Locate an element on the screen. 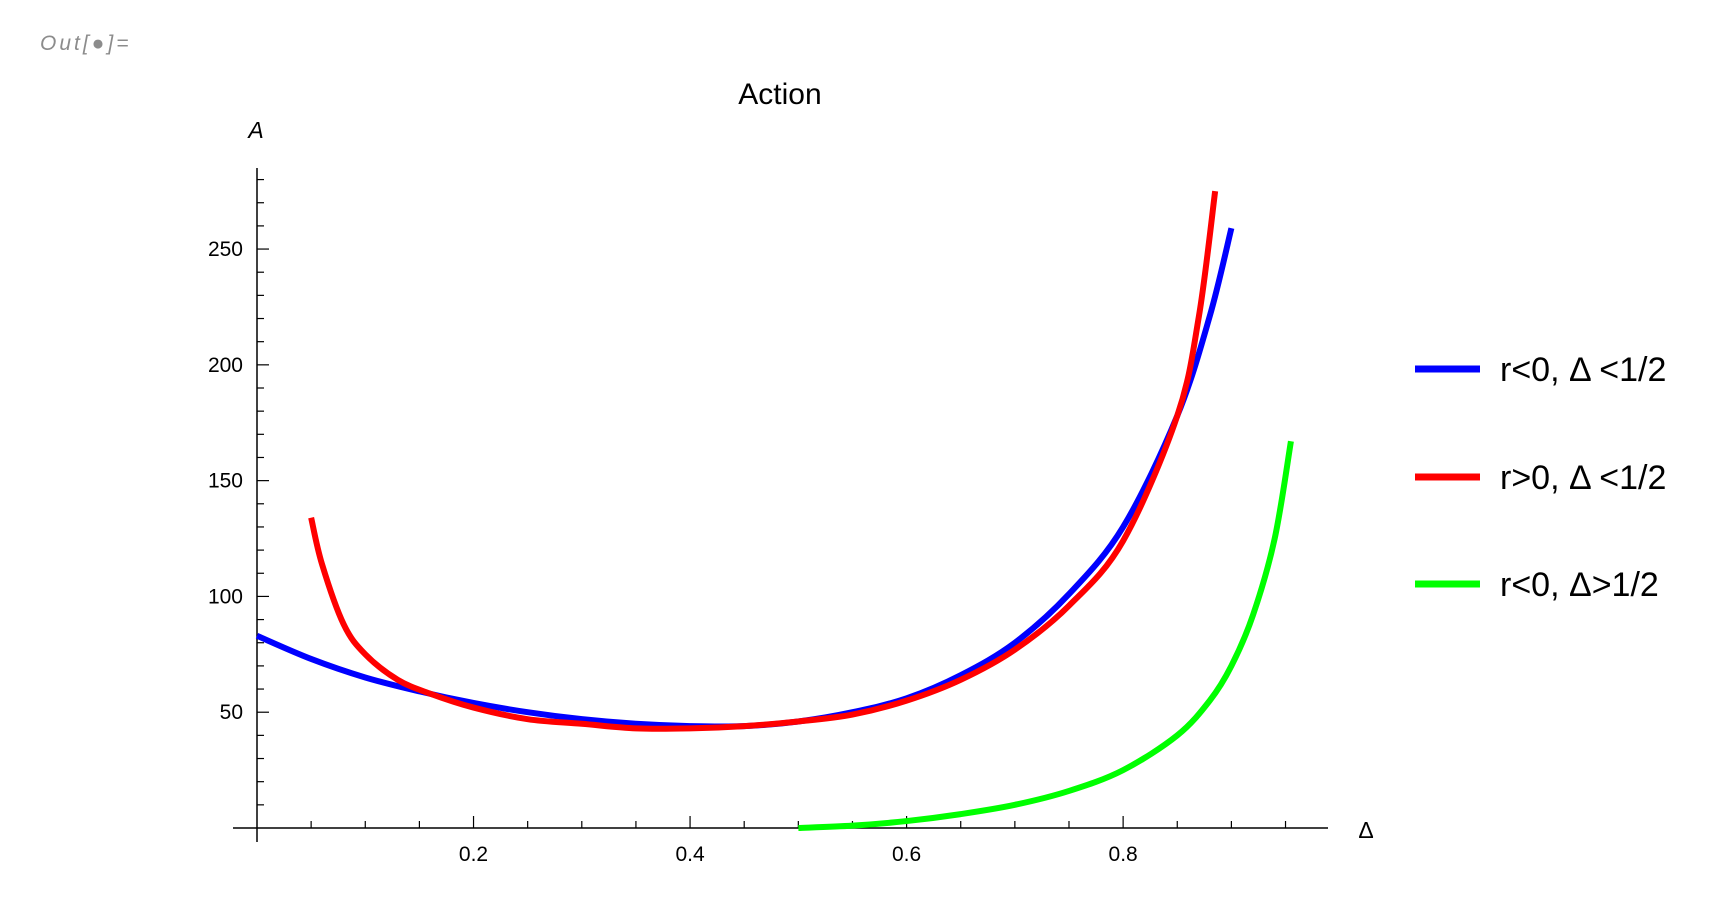 The image size is (1733, 899). x-tick-label: 0.4 is located at coordinates (690, 854).